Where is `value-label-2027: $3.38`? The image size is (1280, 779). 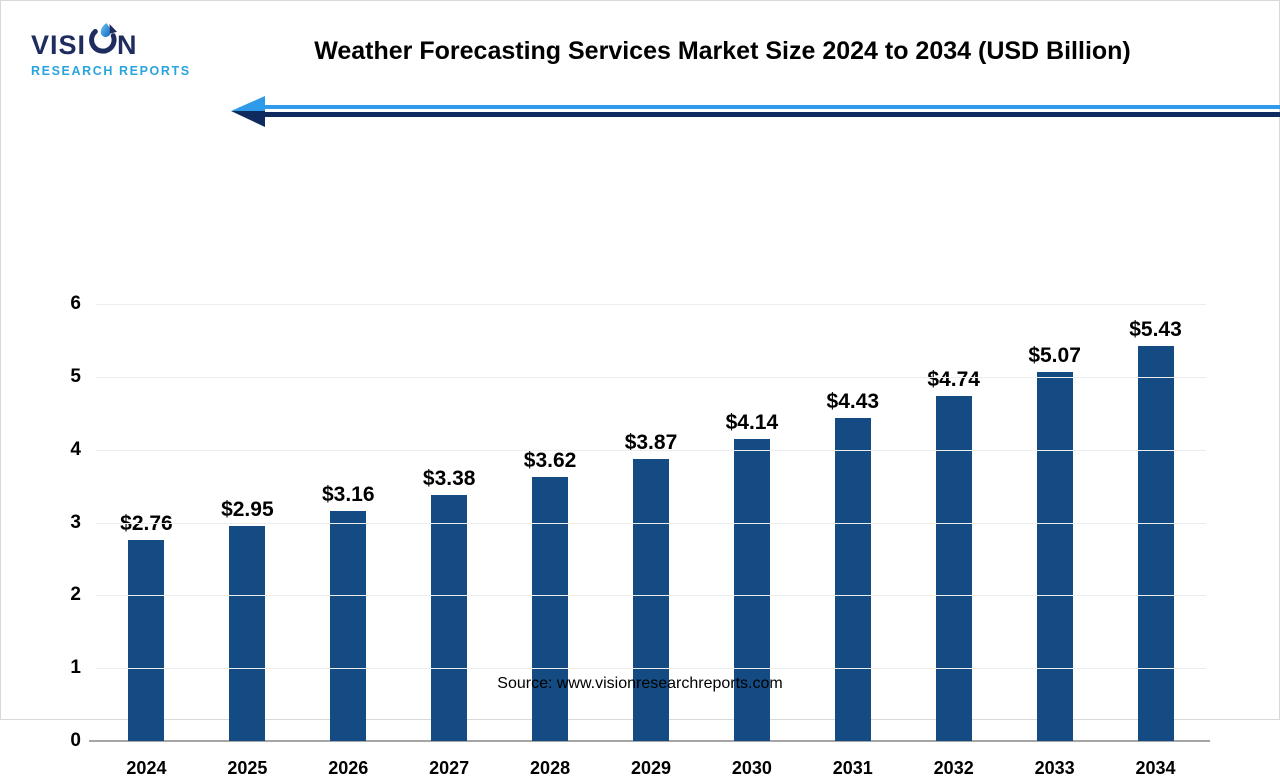 value-label-2027: $3.38 is located at coordinates (449, 478).